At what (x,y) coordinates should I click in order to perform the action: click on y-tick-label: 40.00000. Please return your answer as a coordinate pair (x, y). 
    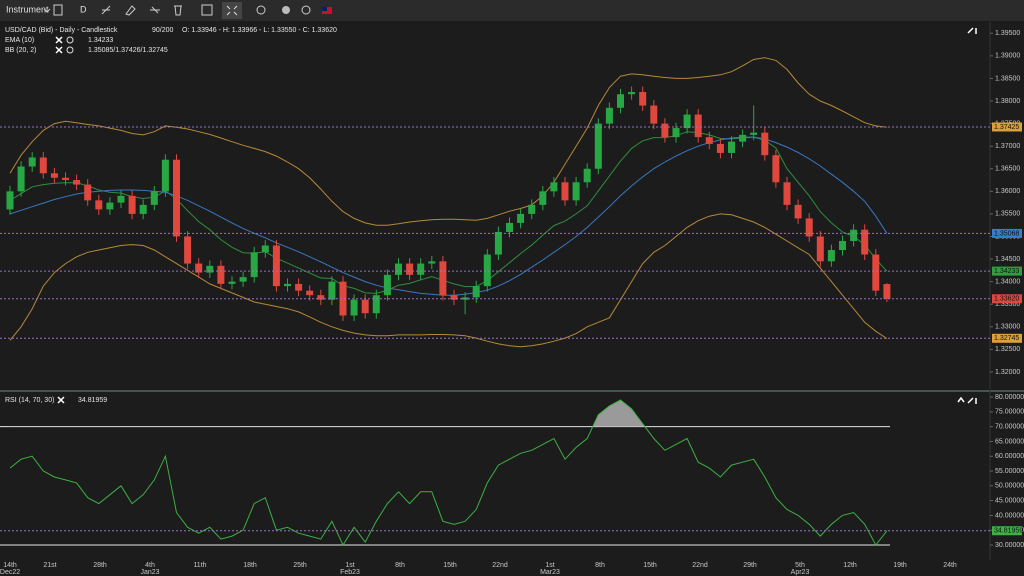
    Looking at the image, I should click on (1009, 515).